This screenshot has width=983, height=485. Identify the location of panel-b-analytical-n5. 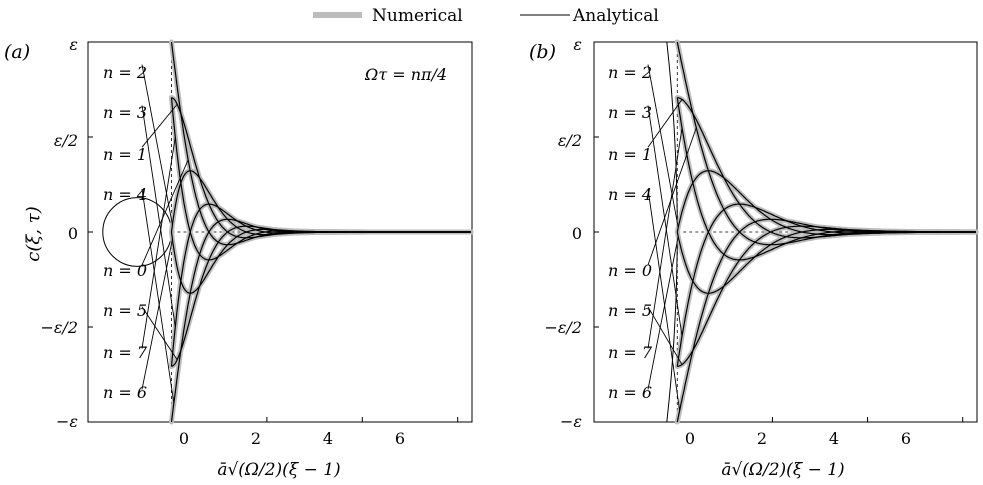
(826, 296).